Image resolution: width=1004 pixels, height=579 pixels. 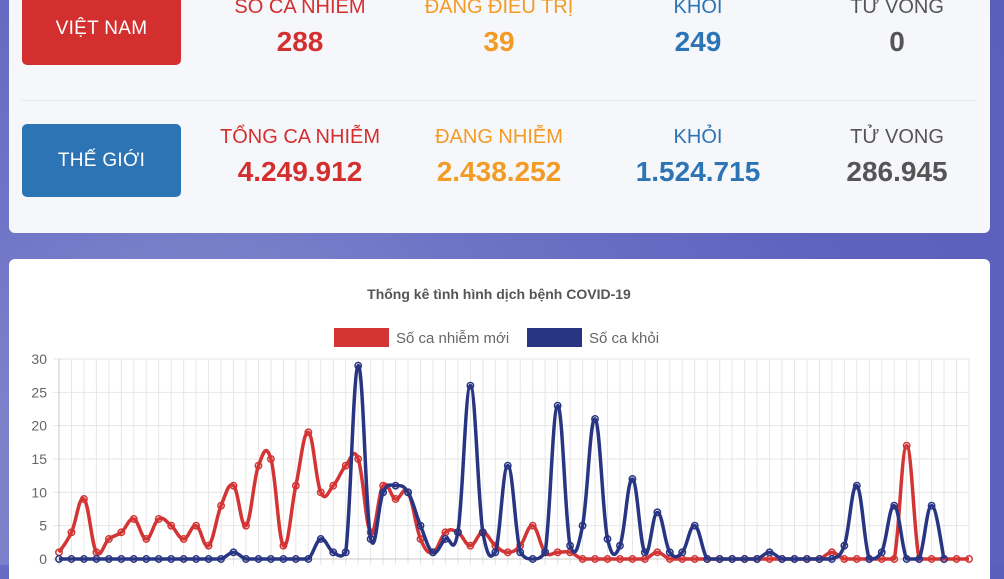 What do you see at coordinates (101, 32) in the screenshot?
I see `vietnam-button: VIỆT NAM` at bounding box center [101, 32].